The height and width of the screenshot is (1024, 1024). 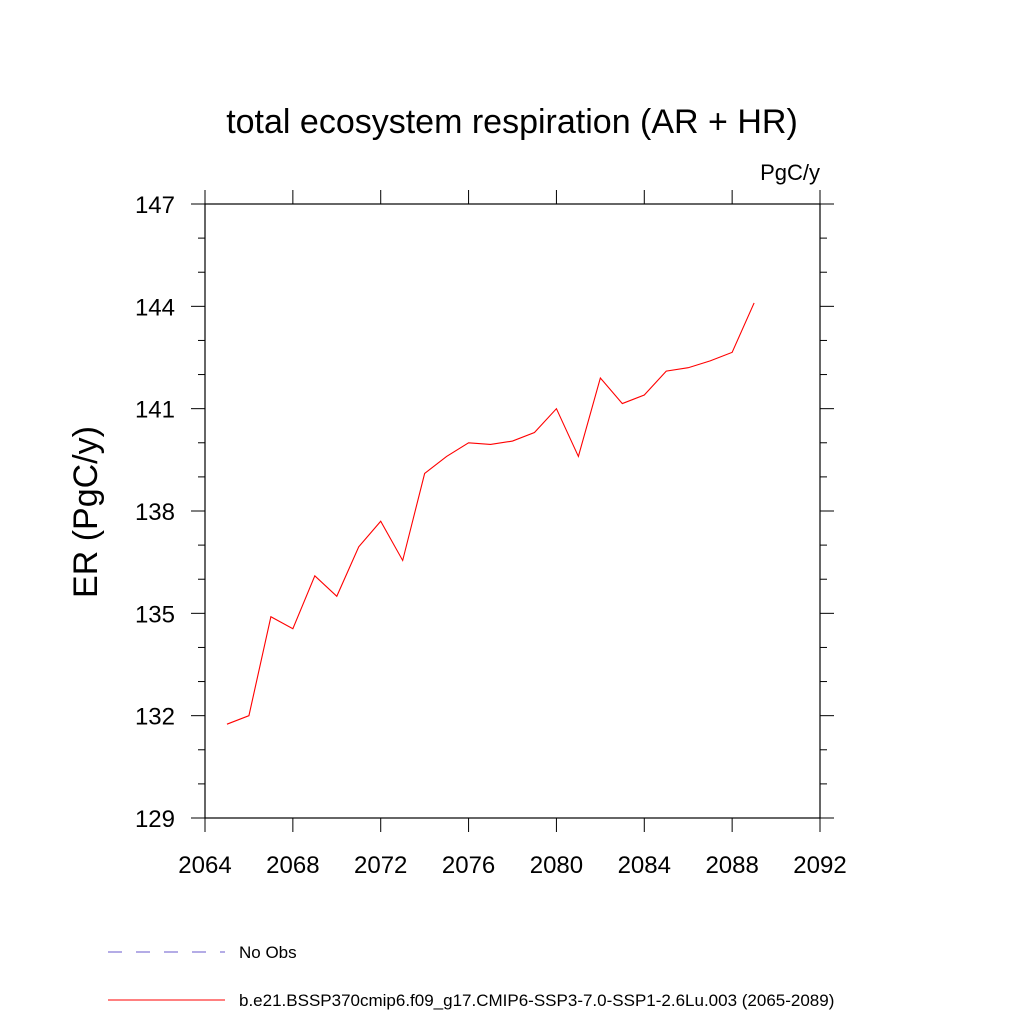 What do you see at coordinates (155, 205) in the screenshot?
I see `y-tick-label: 147` at bounding box center [155, 205].